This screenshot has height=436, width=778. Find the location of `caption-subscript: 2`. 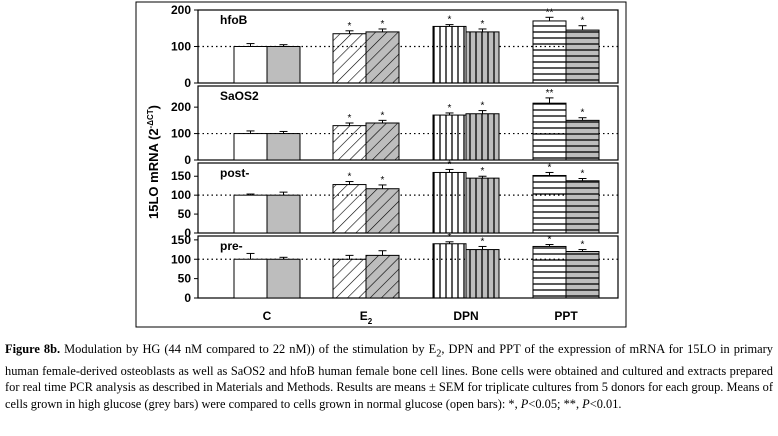

caption-subscript: 2 is located at coordinates (439, 354).